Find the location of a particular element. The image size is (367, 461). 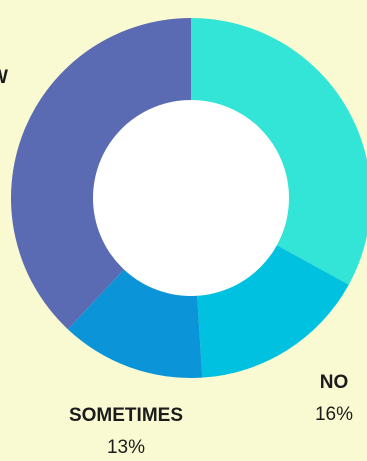

slice-value-sometimes: 13% is located at coordinates (126, 447).